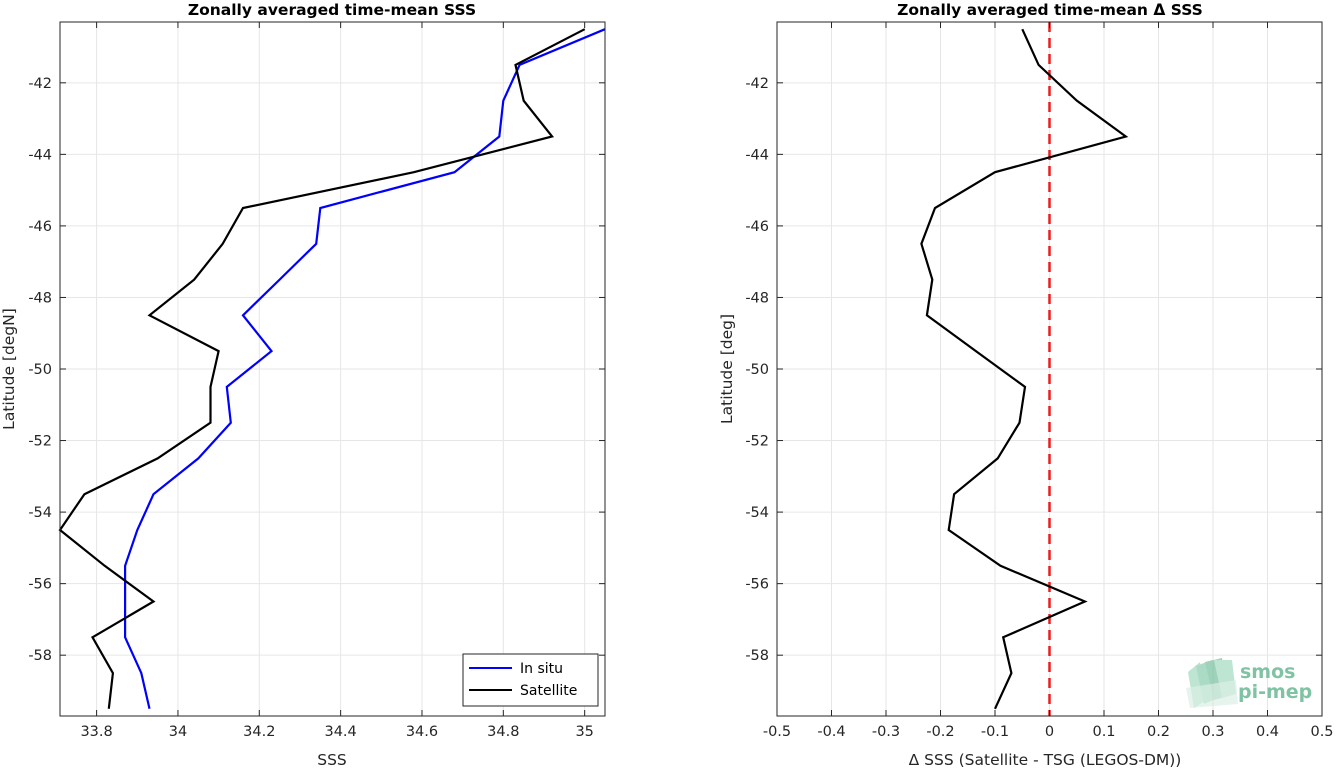 The image size is (1336, 769). What do you see at coordinates (1267, 672) in the screenshot?
I see `logo-text-smos: smos` at bounding box center [1267, 672].